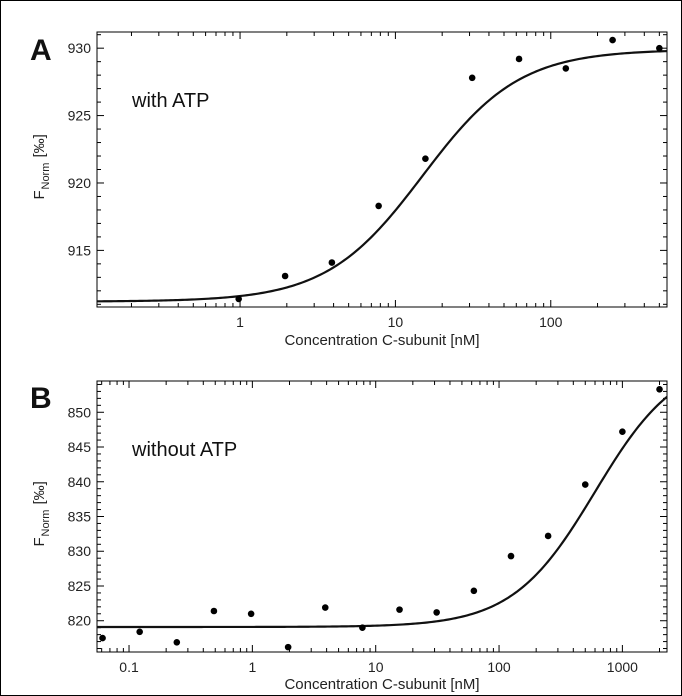 Image resolution: width=682 pixels, height=696 pixels. I want to click on panel-annotation: without ATP, so click(184, 450).